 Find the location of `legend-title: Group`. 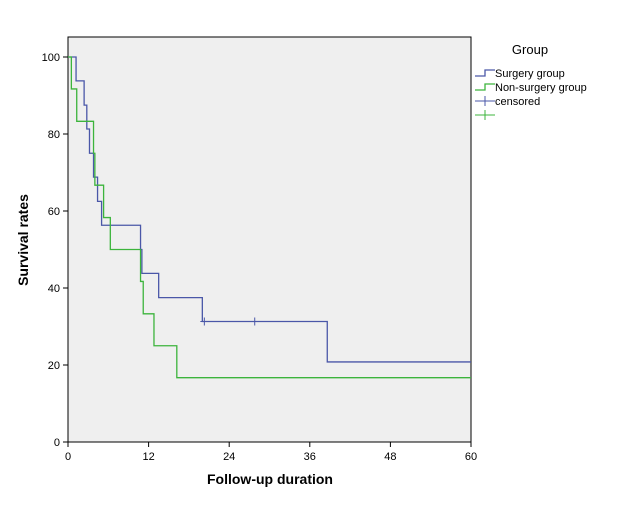

legend-title: Group is located at coordinates (530, 49).